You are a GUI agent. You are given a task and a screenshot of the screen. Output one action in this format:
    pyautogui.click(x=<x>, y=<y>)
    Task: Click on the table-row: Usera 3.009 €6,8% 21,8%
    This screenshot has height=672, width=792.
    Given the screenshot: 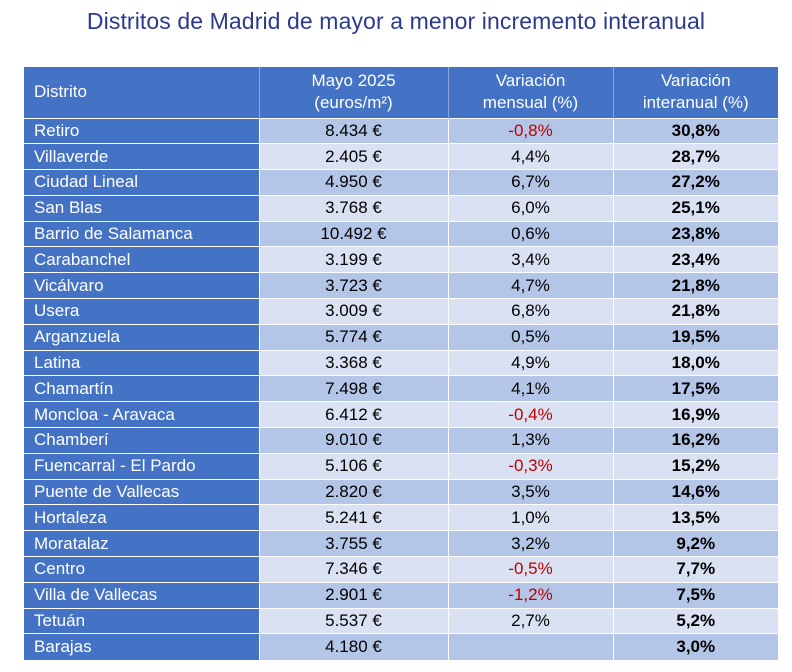 What is the action you would take?
    pyautogui.click(x=401, y=311)
    